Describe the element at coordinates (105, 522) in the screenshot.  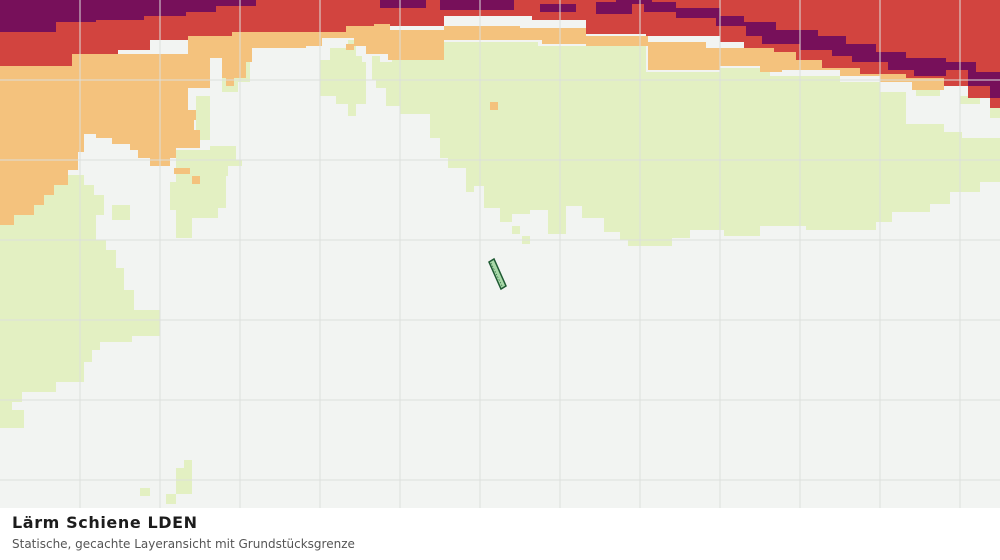
I see `map-title: Lärm Schiene LDEN` at that location.